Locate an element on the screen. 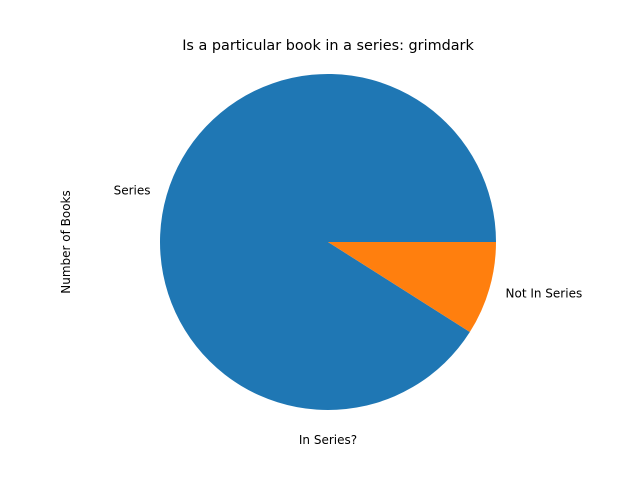  x-axis-label: In Series? is located at coordinates (328, 440).